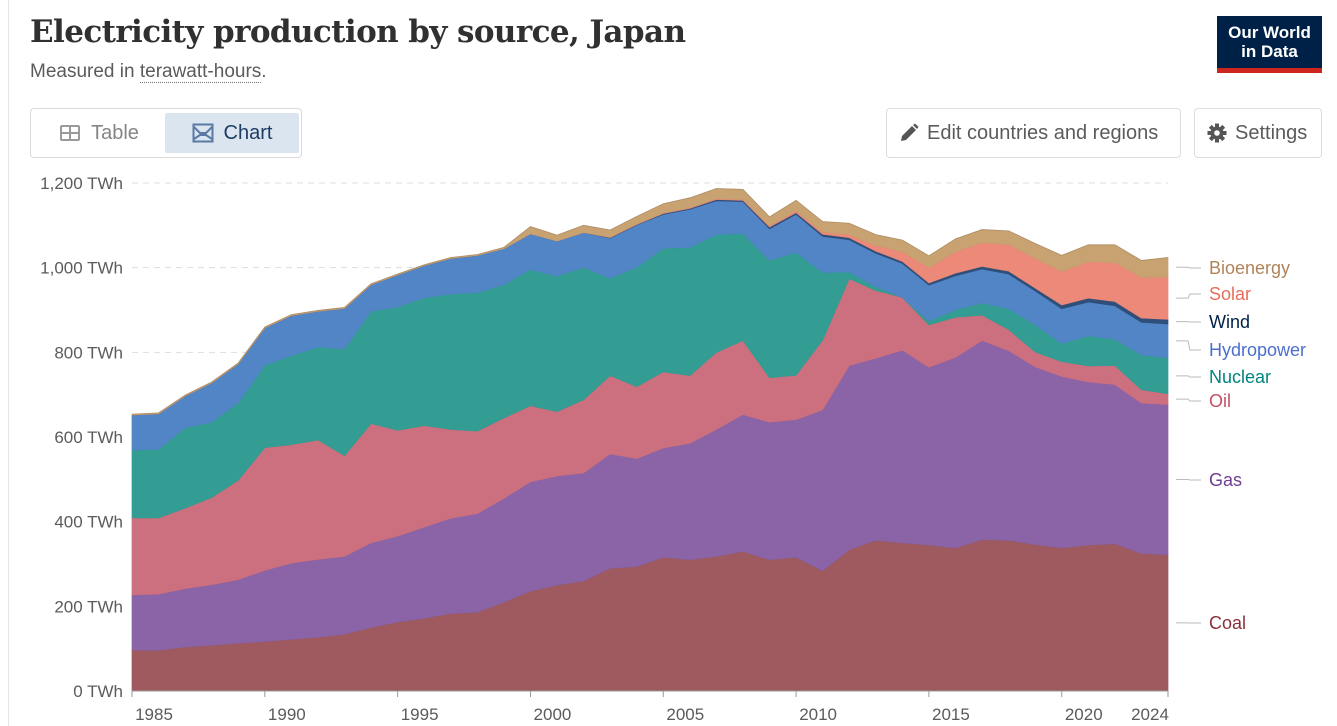 This screenshot has width=1337, height=726. What do you see at coordinates (1203, 401) in the screenshot?
I see `legend-item-oil: Oil` at bounding box center [1203, 401].